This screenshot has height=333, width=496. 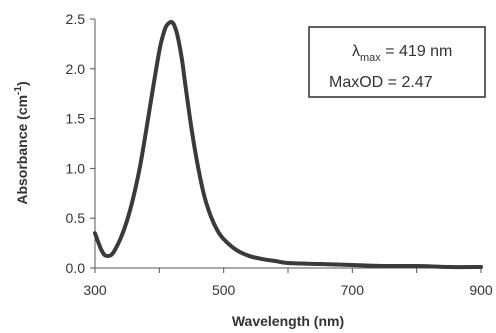 I want to click on x-axis-title: Wavelength (nm), so click(x=288, y=321).